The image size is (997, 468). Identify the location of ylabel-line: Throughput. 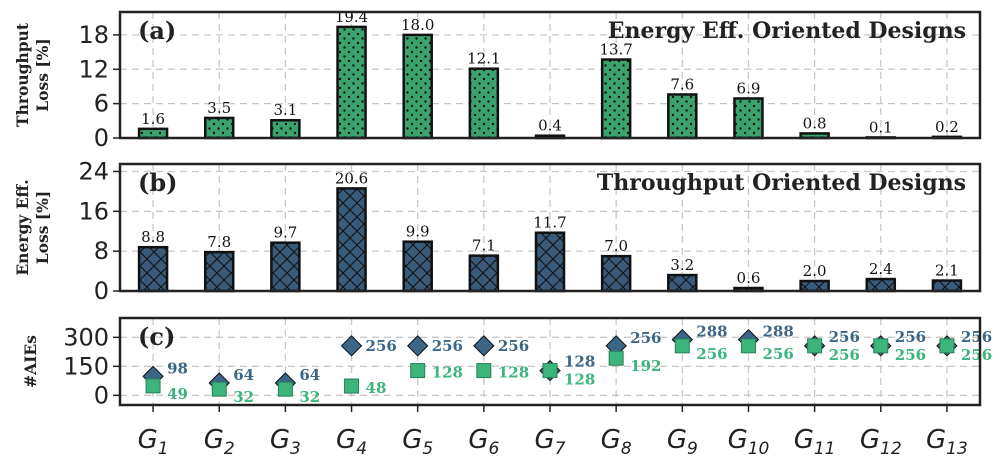
(22, 74).